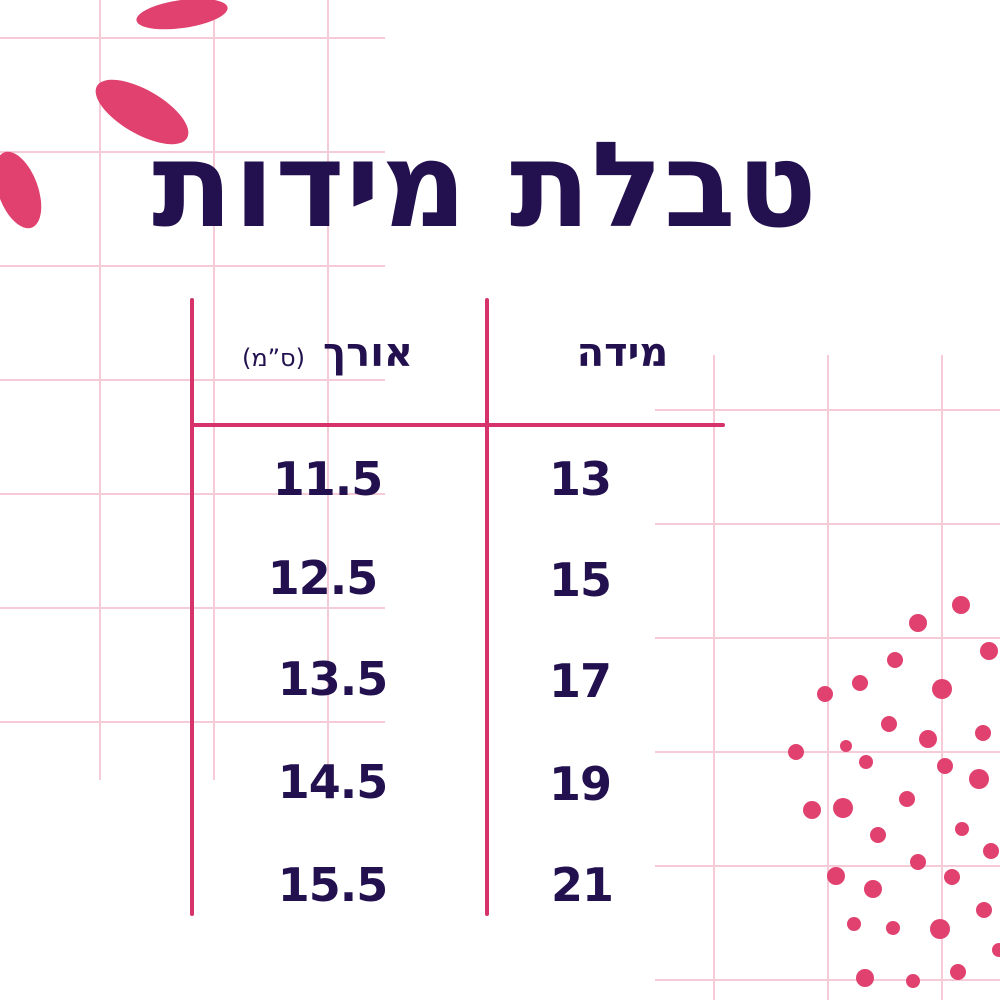 This screenshot has width=1000, height=1000. What do you see at coordinates (580, 784) in the screenshot?
I see `size-cell-4: 19` at bounding box center [580, 784].